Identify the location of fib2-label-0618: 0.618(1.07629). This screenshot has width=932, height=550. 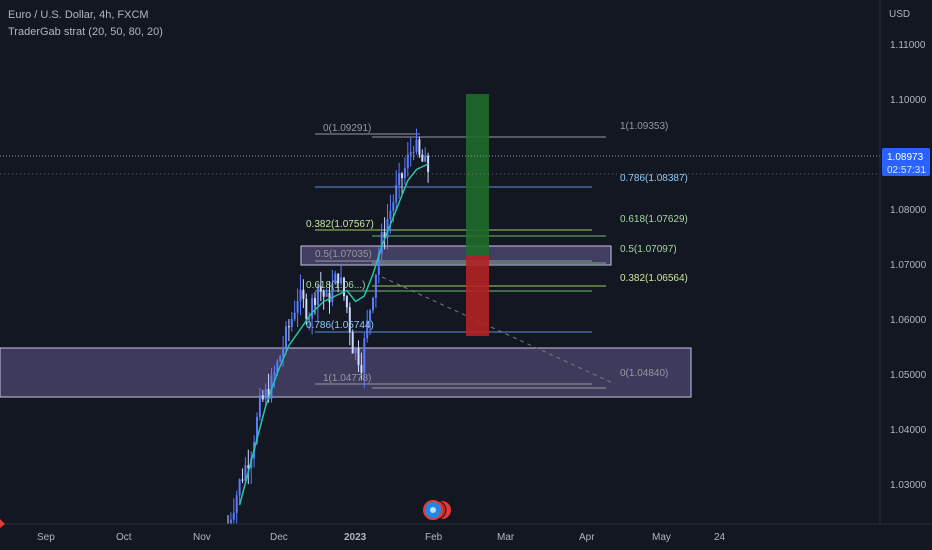
(654, 219).